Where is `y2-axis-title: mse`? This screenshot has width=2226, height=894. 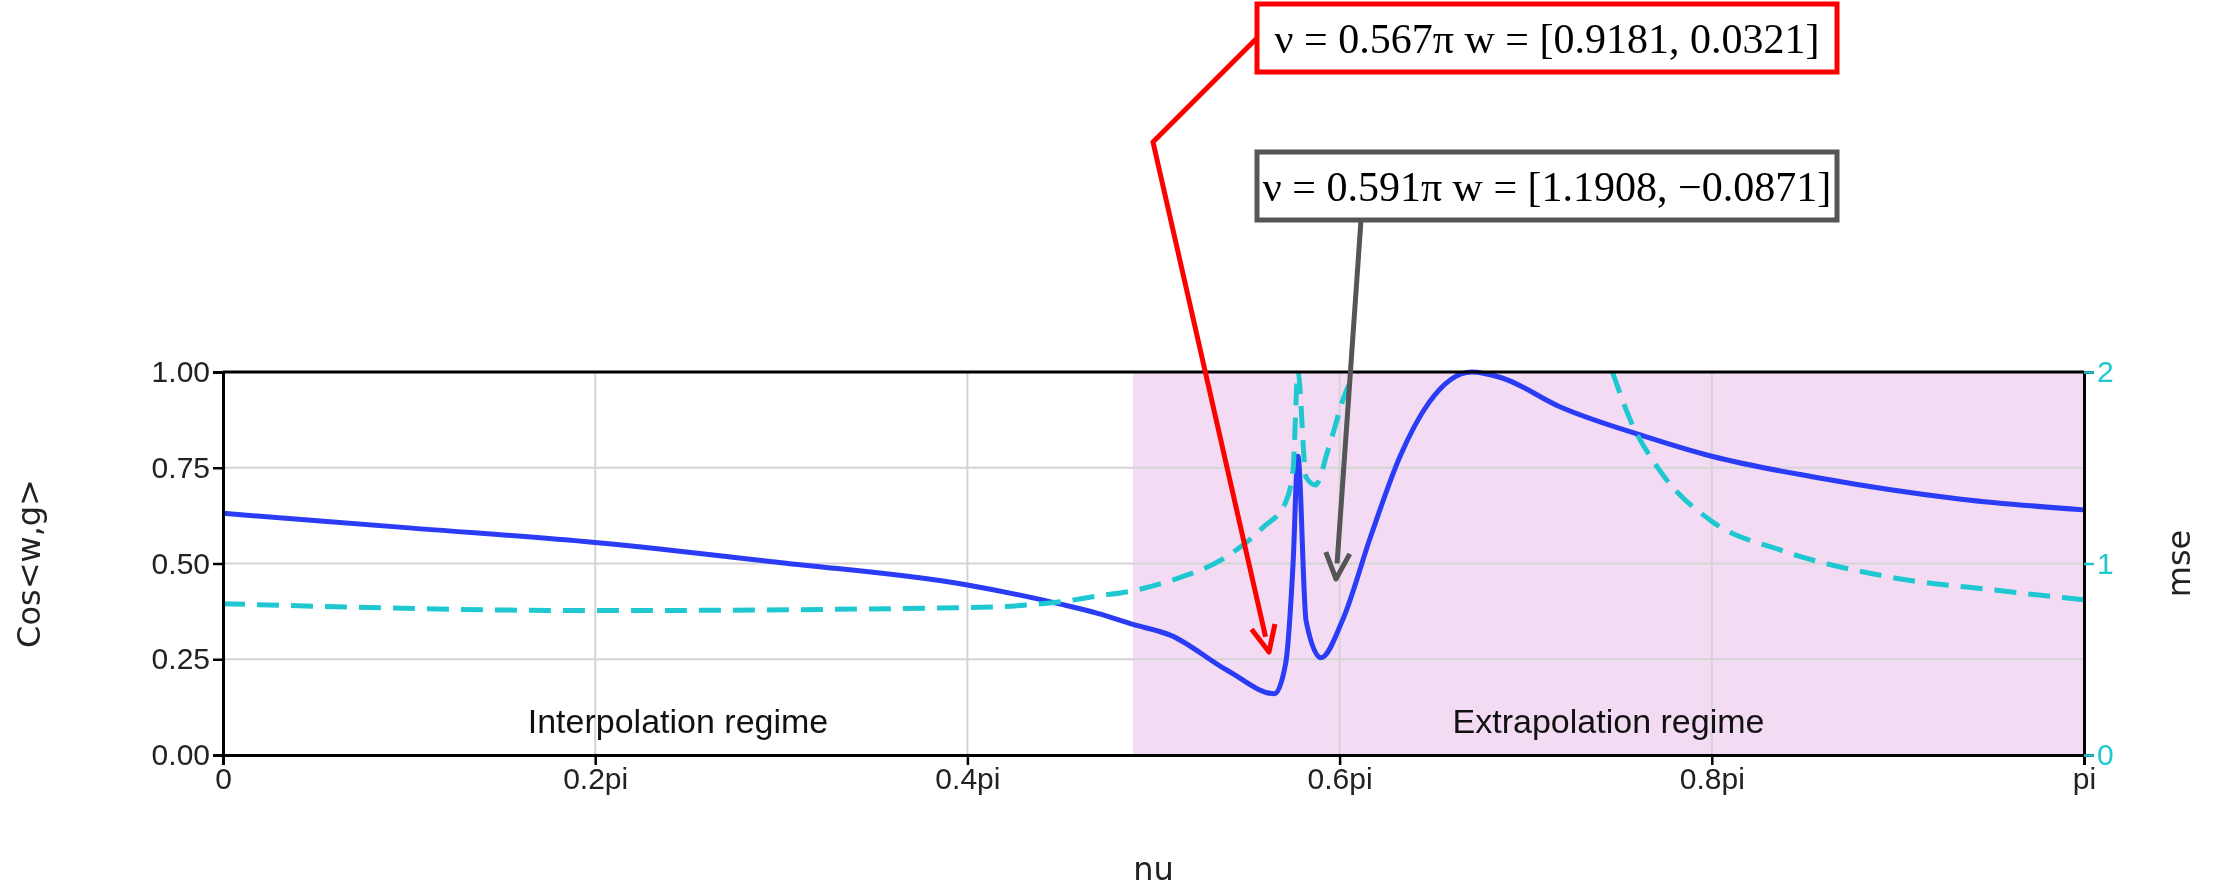
y2-axis-title: mse is located at coordinates (2179, 563).